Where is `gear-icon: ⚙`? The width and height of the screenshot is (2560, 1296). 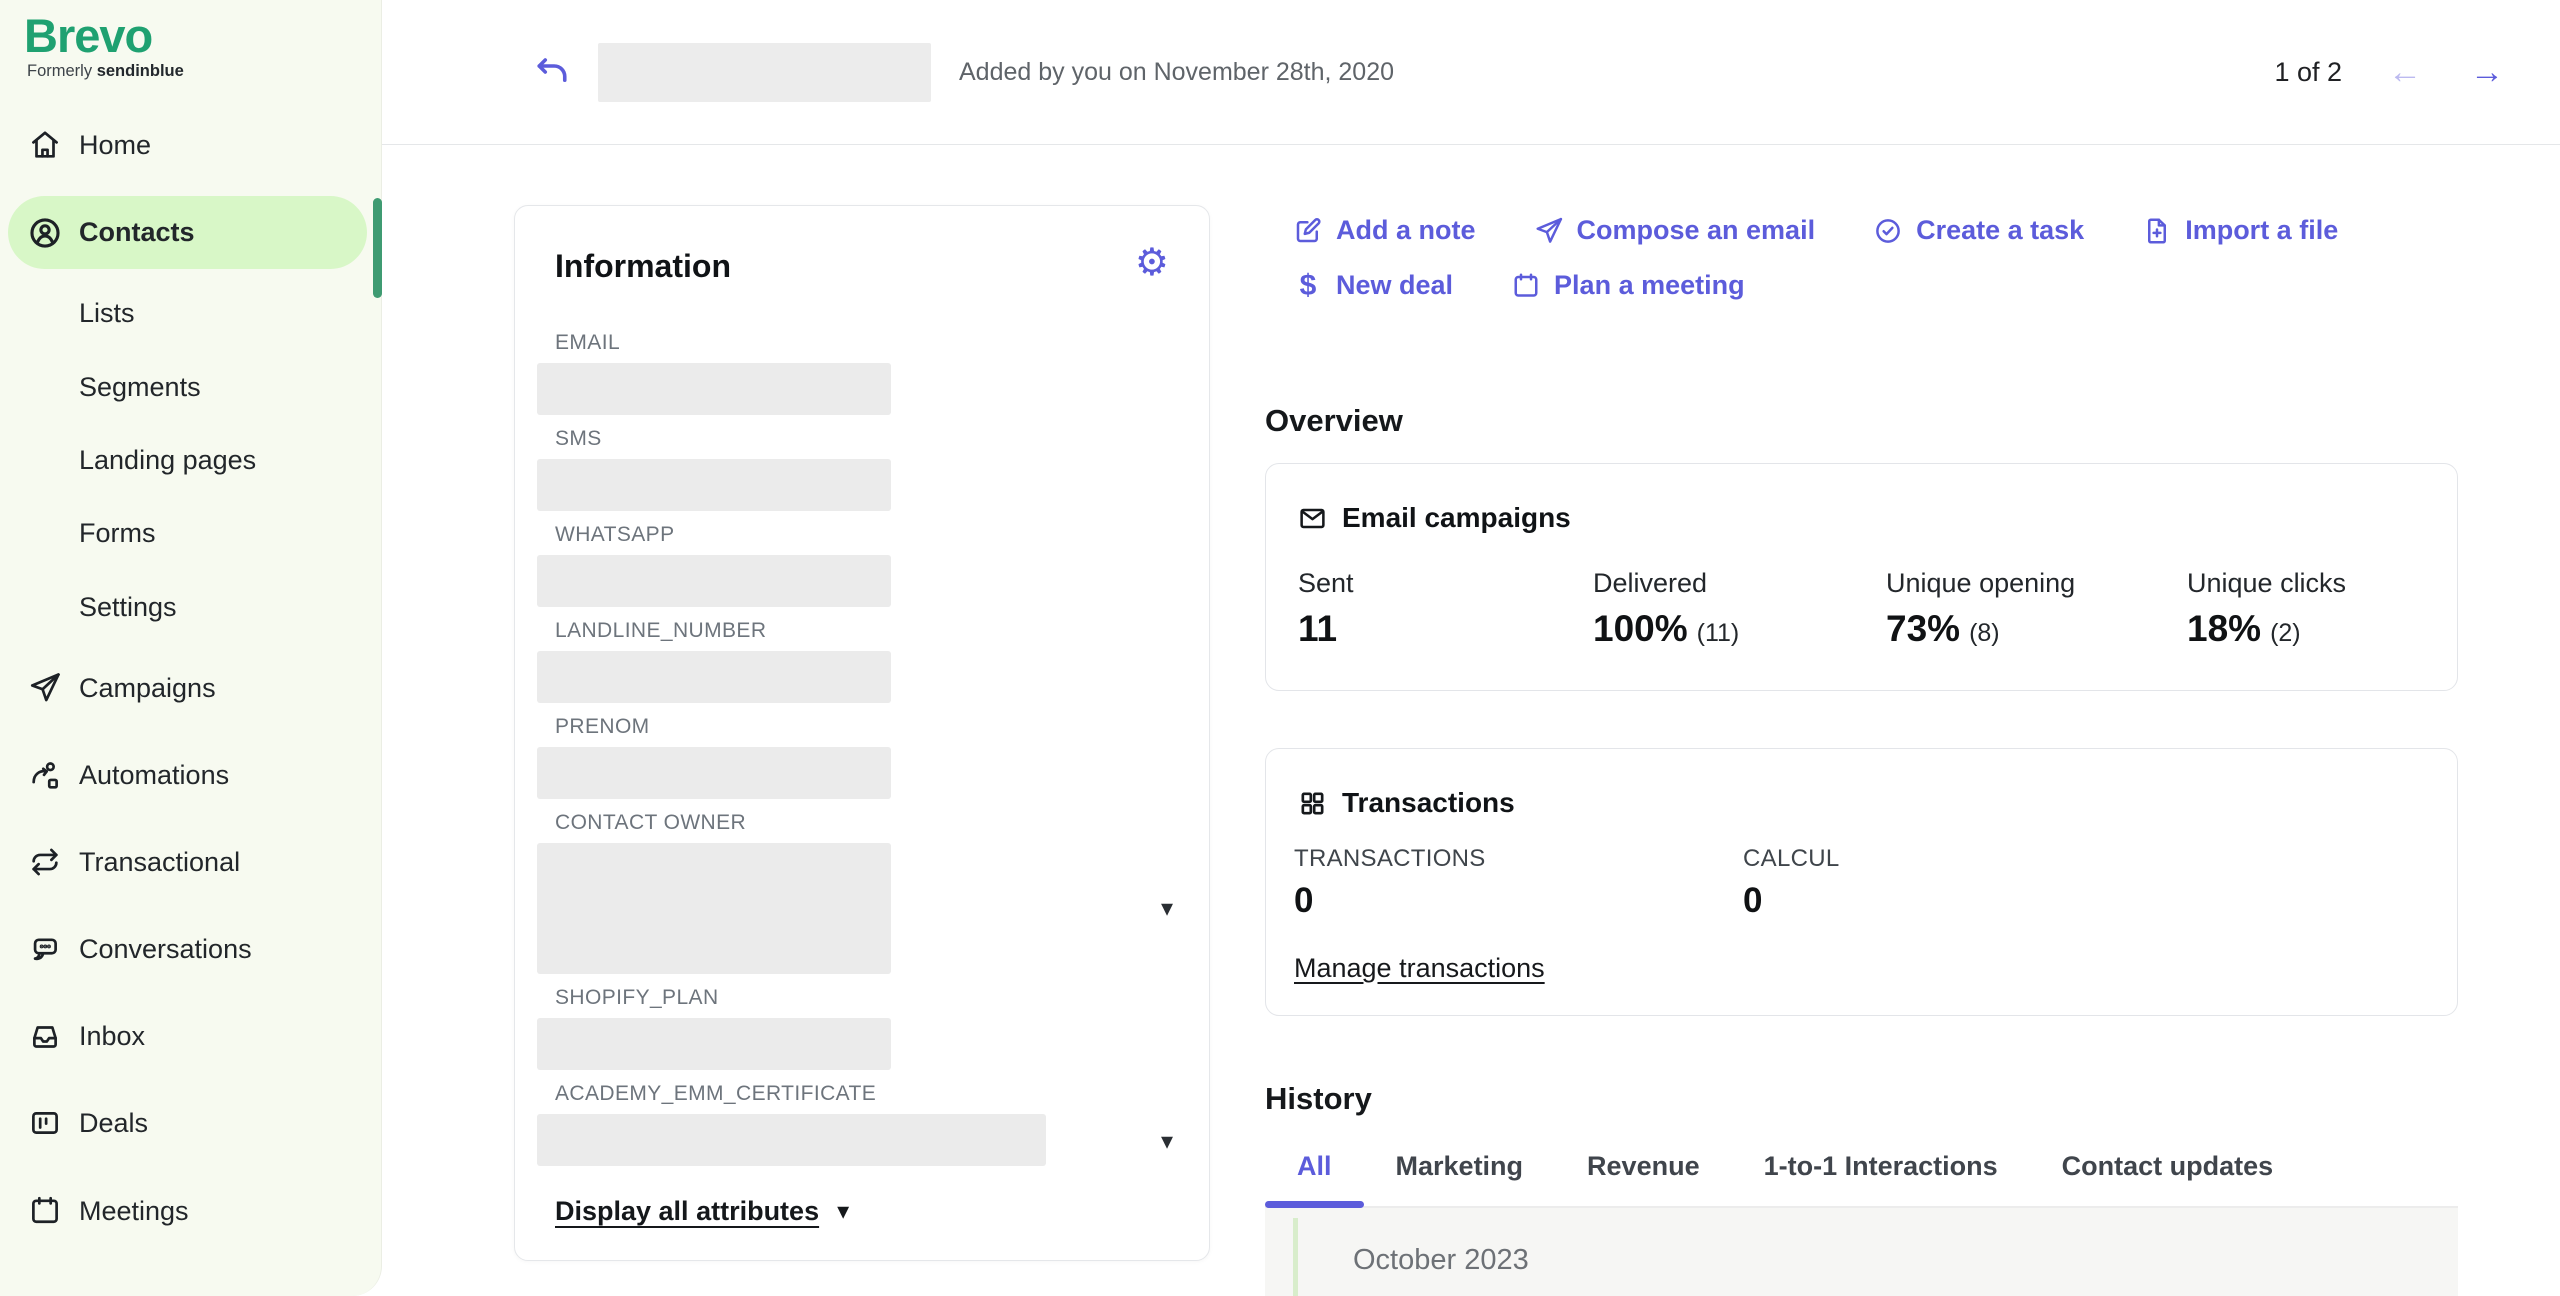
gear-icon: ⚙ is located at coordinates (1151, 263).